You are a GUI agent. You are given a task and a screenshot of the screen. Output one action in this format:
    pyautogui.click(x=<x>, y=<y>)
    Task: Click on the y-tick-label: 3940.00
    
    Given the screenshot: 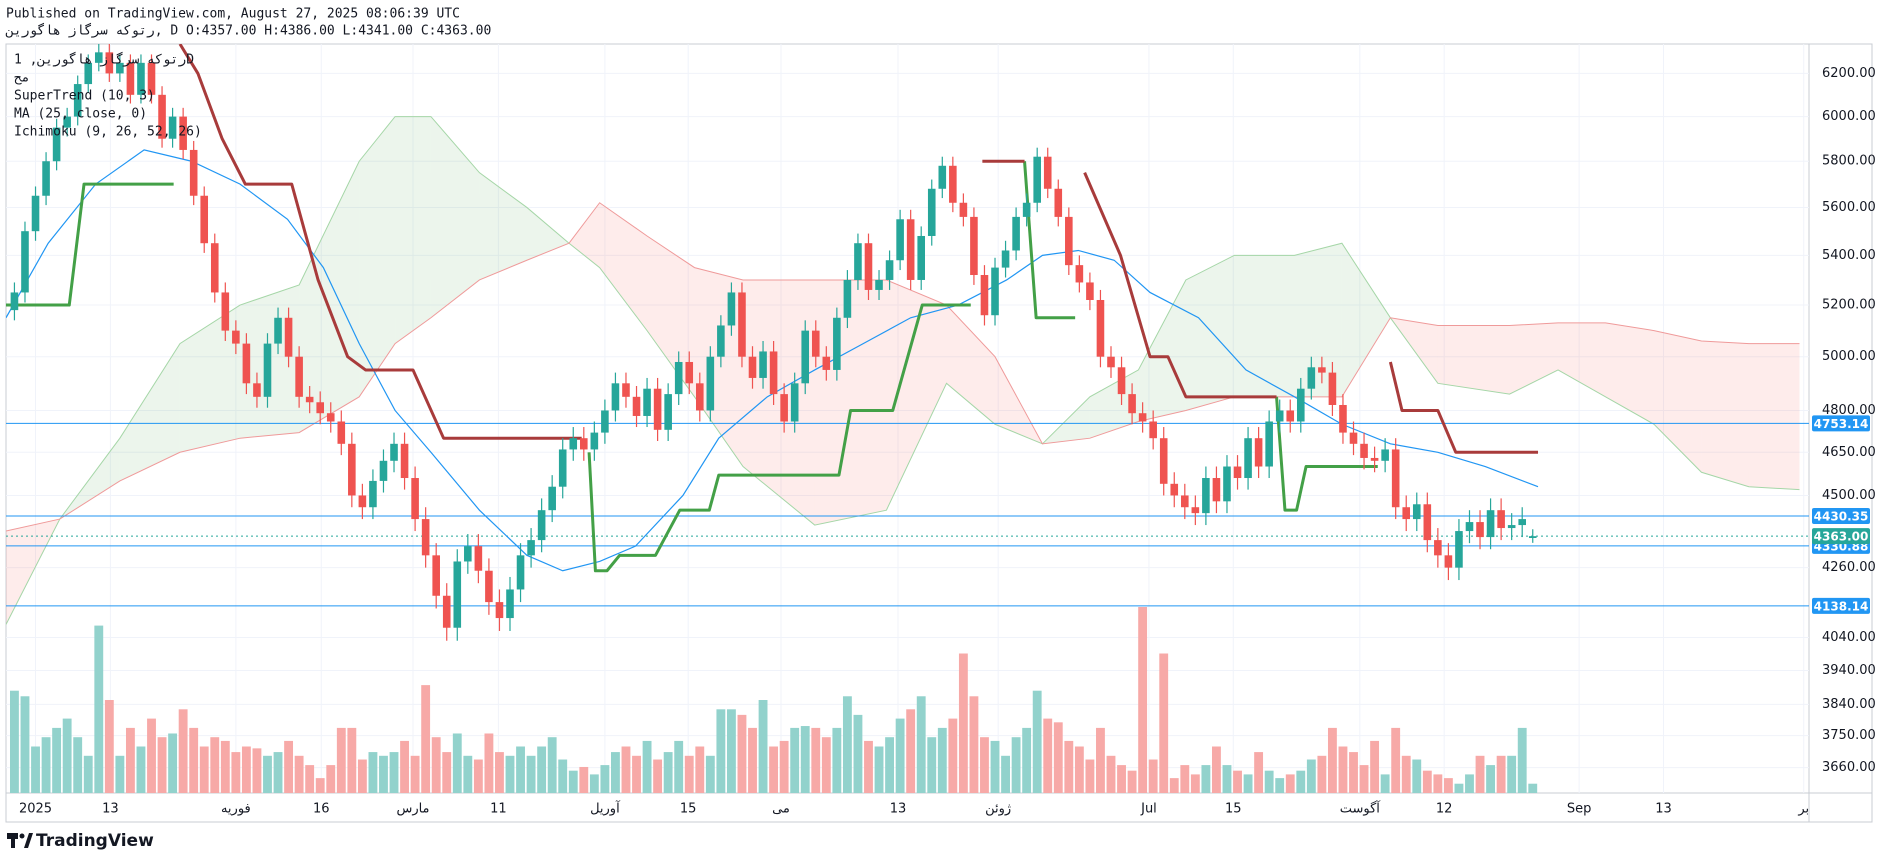 What is the action you would take?
    pyautogui.click(x=1849, y=670)
    